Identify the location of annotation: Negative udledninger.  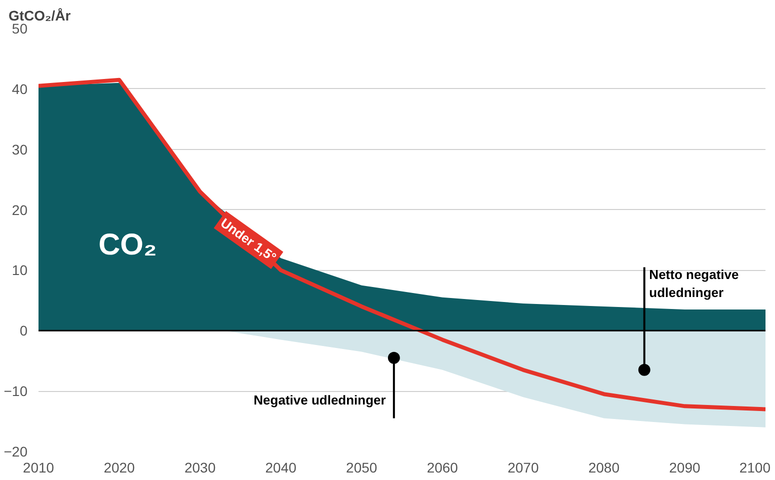
(320, 400).